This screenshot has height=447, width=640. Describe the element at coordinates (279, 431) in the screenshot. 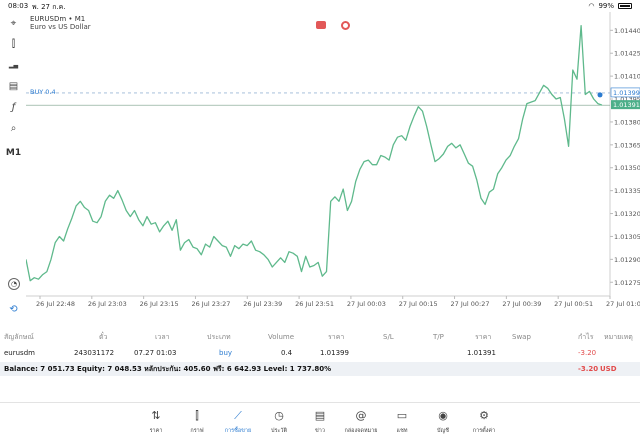

I see `nav-history-label: ประวัติ` at that location.